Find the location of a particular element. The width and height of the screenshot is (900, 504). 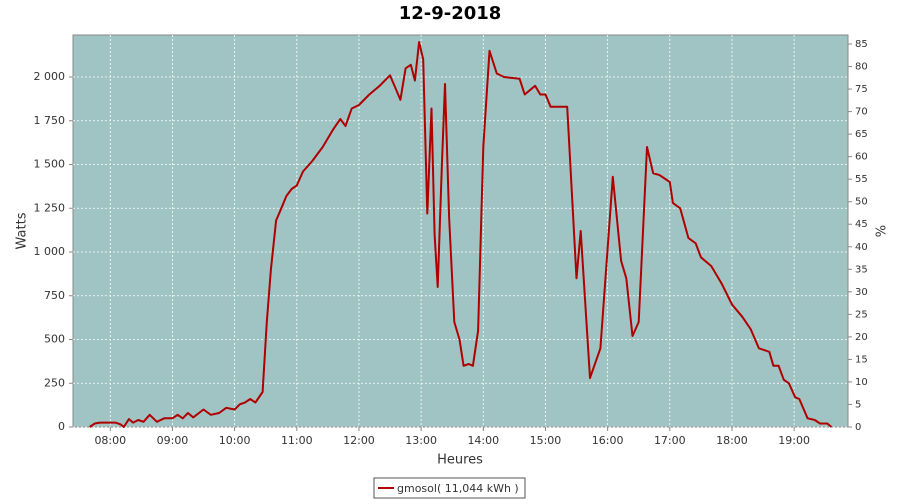

y-tick-label: 2 000 is located at coordinates (50, 76).